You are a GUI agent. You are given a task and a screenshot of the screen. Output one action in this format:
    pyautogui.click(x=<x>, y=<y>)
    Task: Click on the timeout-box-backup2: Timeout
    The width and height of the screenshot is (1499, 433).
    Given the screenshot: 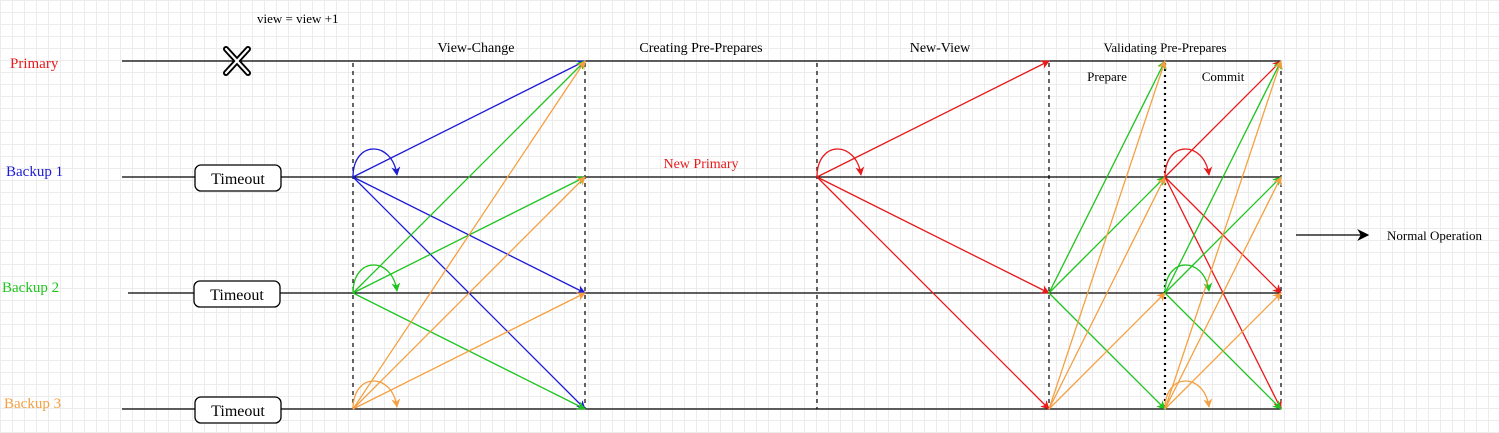 What is the action you would take?
    pyautogui.click(x=237, y=294)
    